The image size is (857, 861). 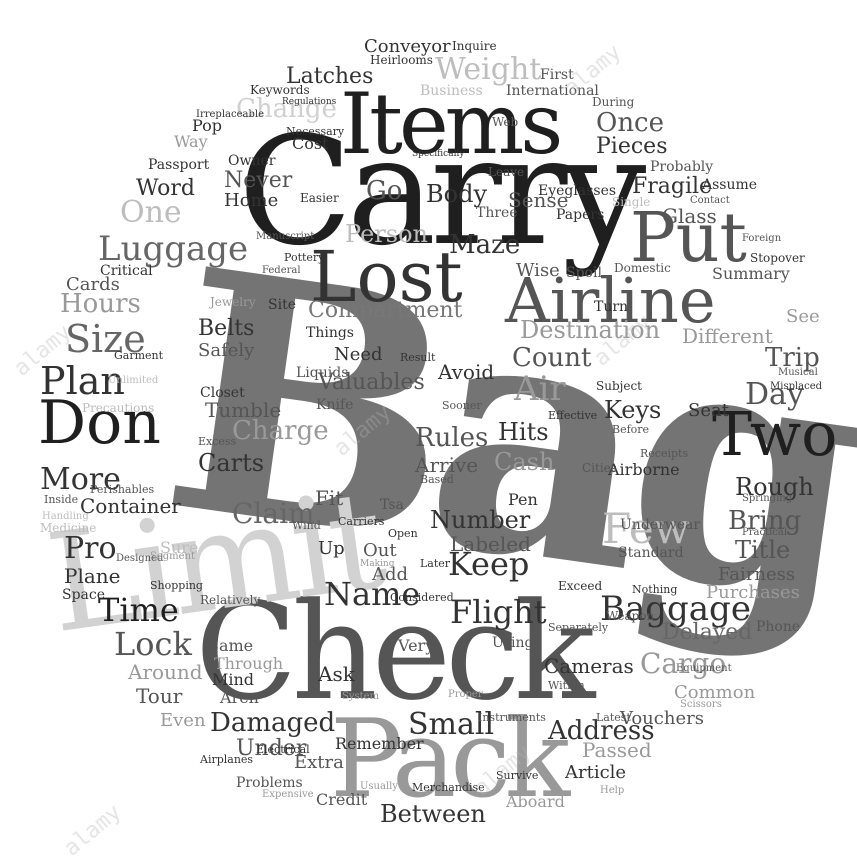 What do you see at coordinates (767, 498) in the screenshot?
I see `word-springing: Springing` at bounding box center [767, 498].